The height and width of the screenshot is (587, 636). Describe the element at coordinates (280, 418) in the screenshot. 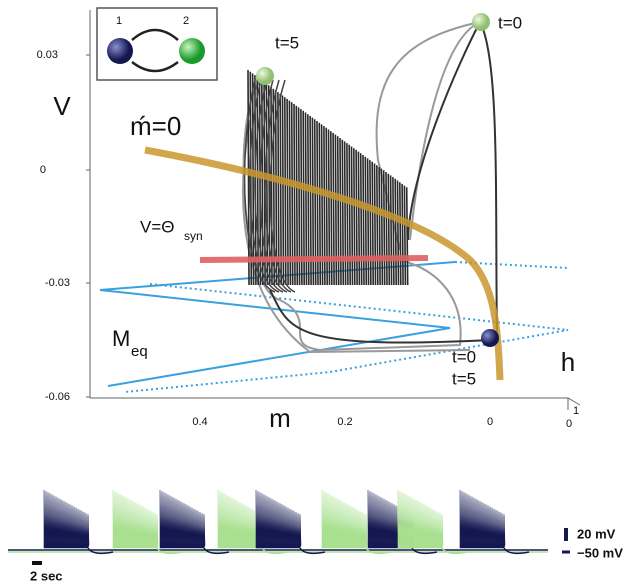

I see `axis-label: m` at that location.